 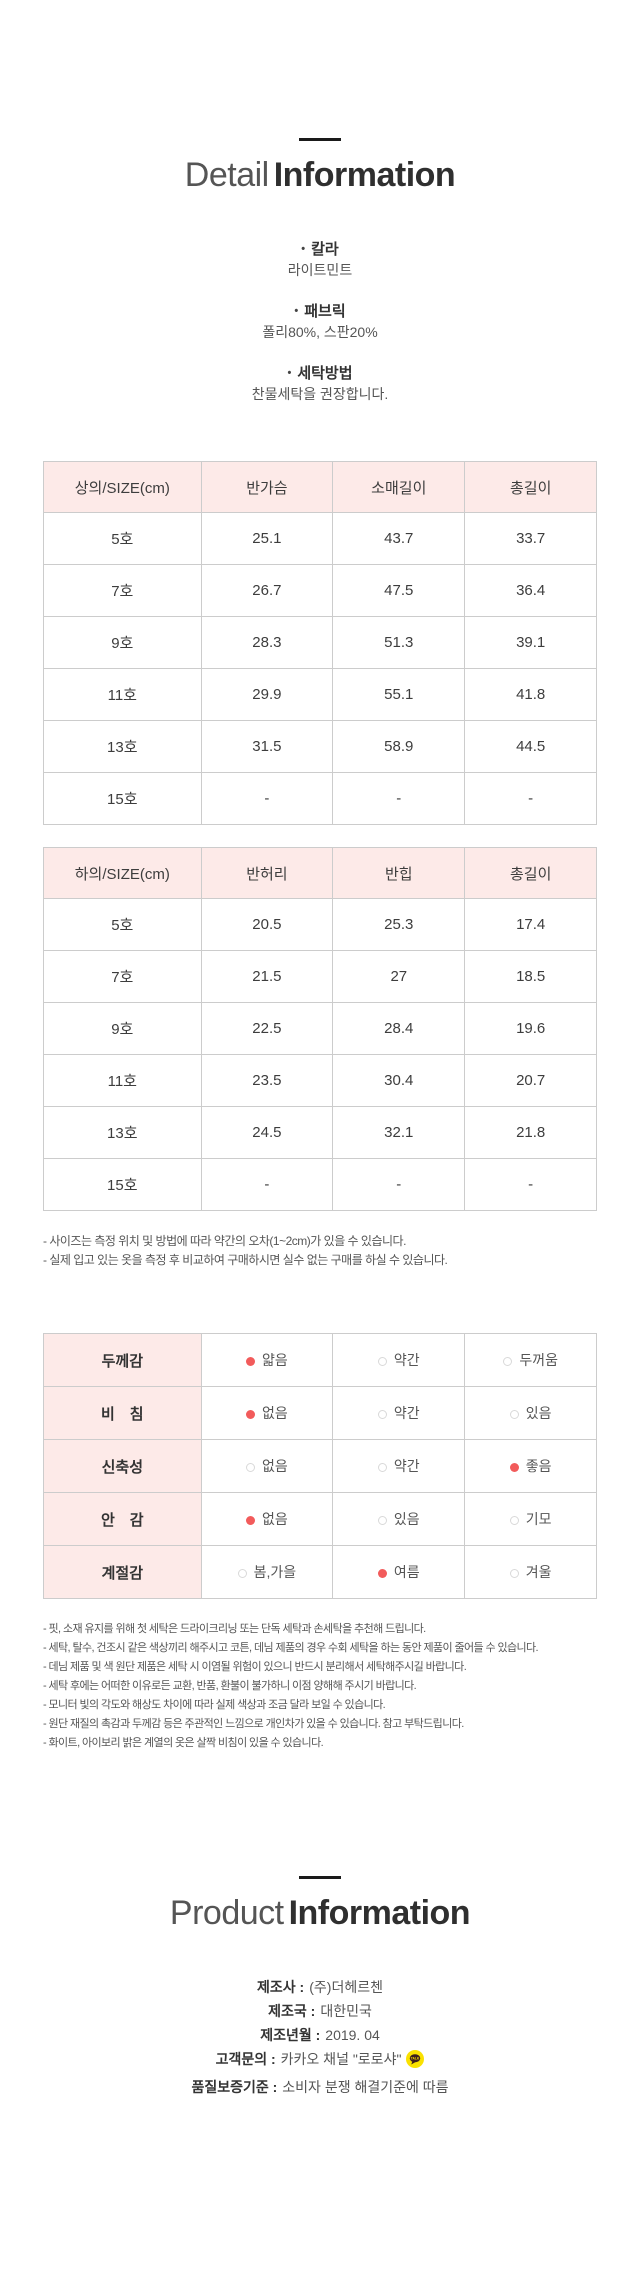 What do you see at coordinates (267, 1080) in the screenshot?
I see `size-cell: 23.5` at bounding box center [267, 1080].